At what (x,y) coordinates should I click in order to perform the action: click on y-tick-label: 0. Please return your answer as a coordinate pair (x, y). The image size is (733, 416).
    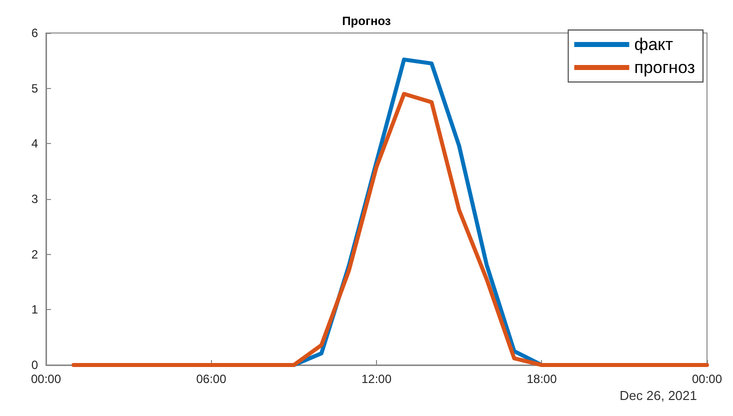
    Looking at the image, I should click on (34, 365).